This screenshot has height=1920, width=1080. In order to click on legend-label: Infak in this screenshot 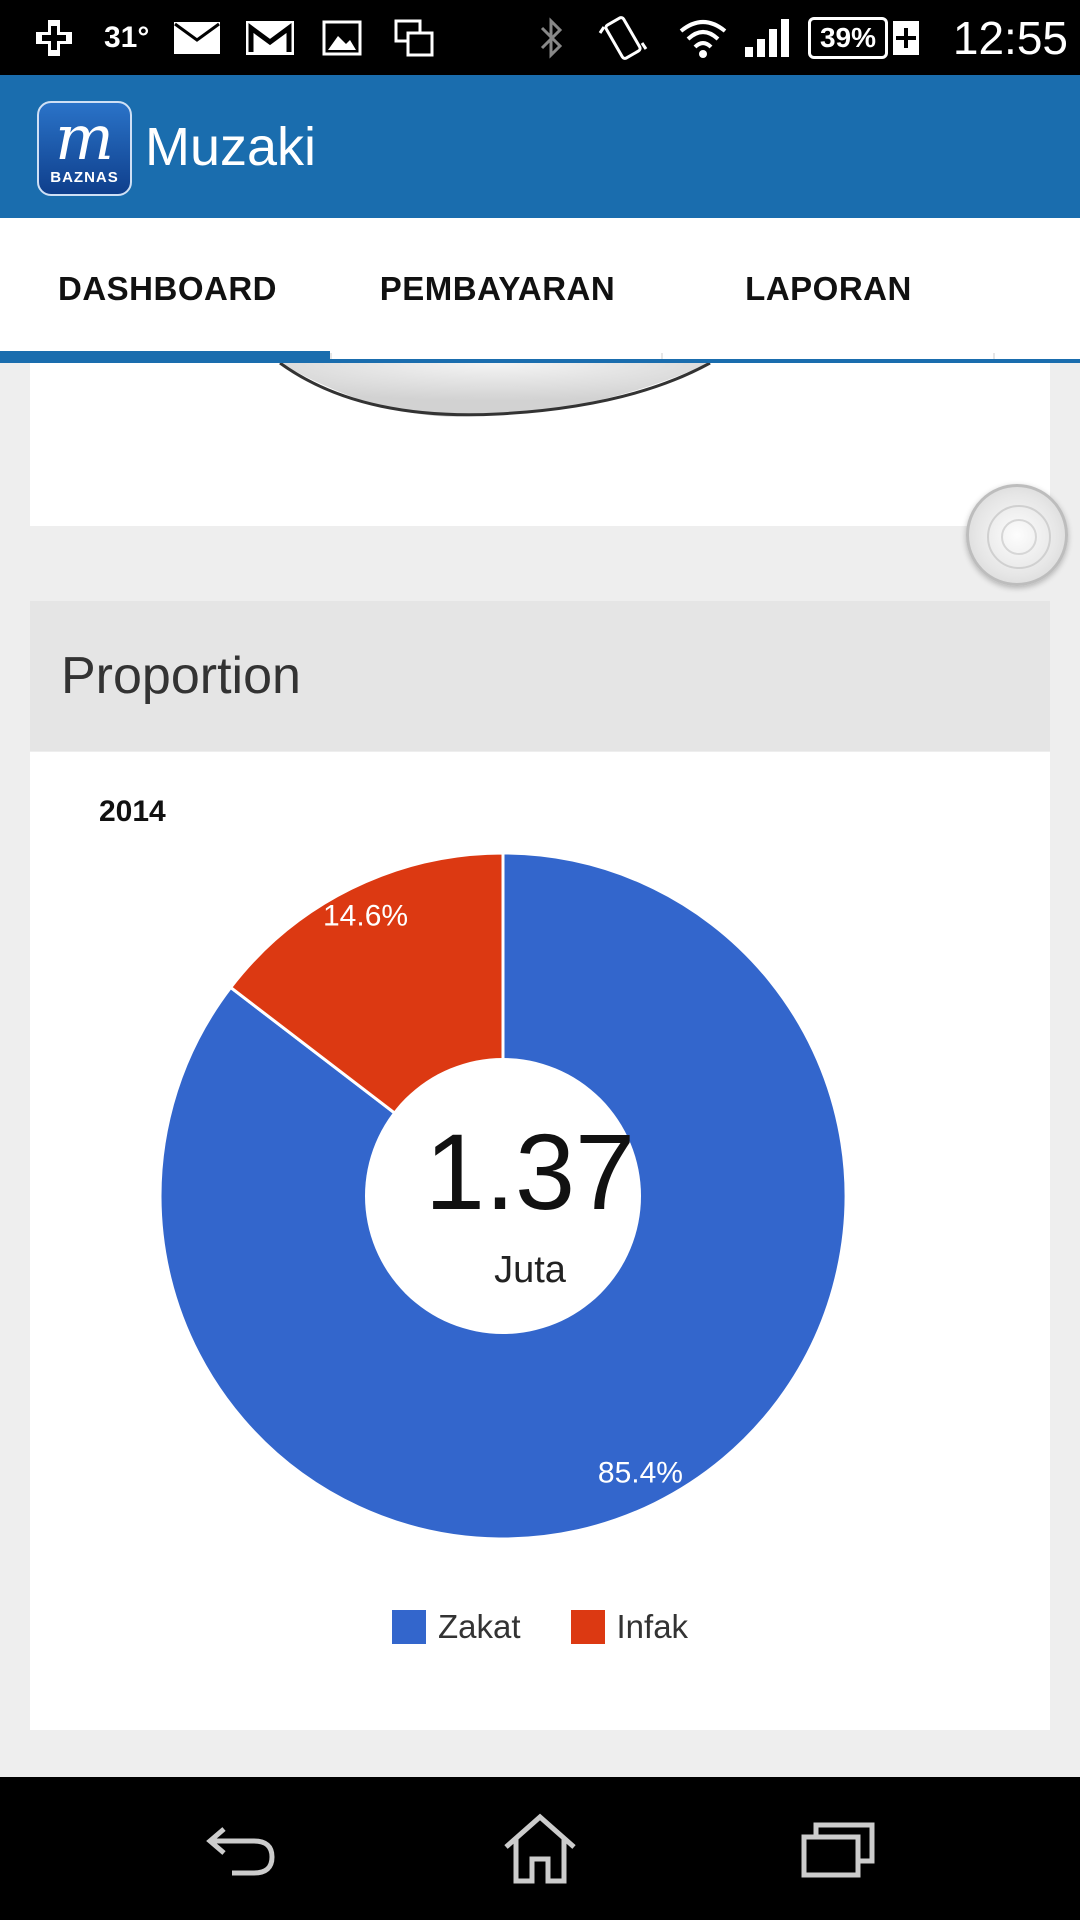, I will do `click(652, 1626)`.